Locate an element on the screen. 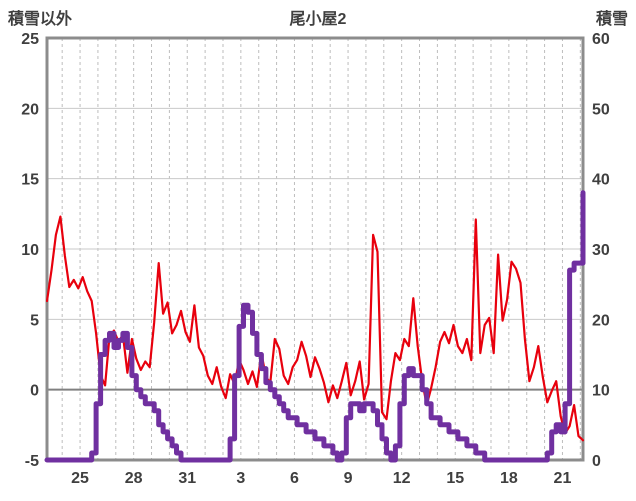 The height and width of the screenshot is (501, 636). x-tick-label: 12 is located at coordinates (402, 478).